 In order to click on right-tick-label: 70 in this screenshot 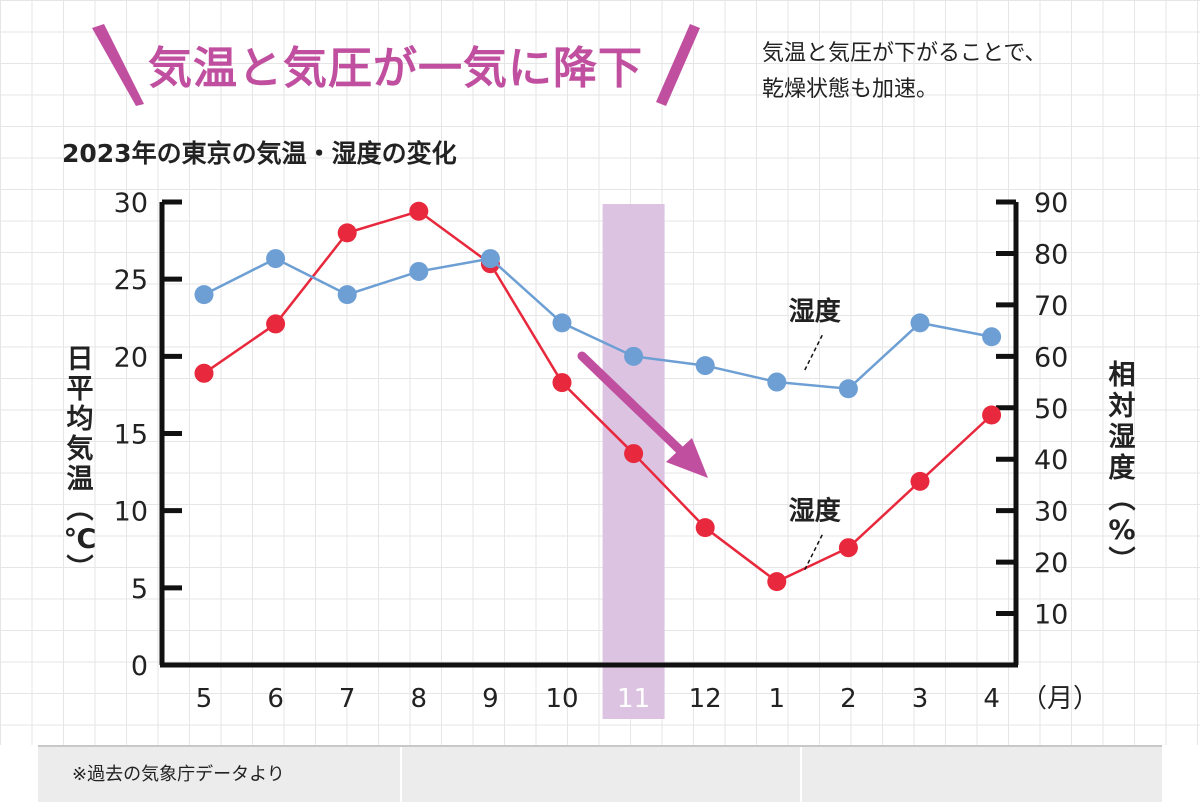, I will do `click(1051, 306)`.